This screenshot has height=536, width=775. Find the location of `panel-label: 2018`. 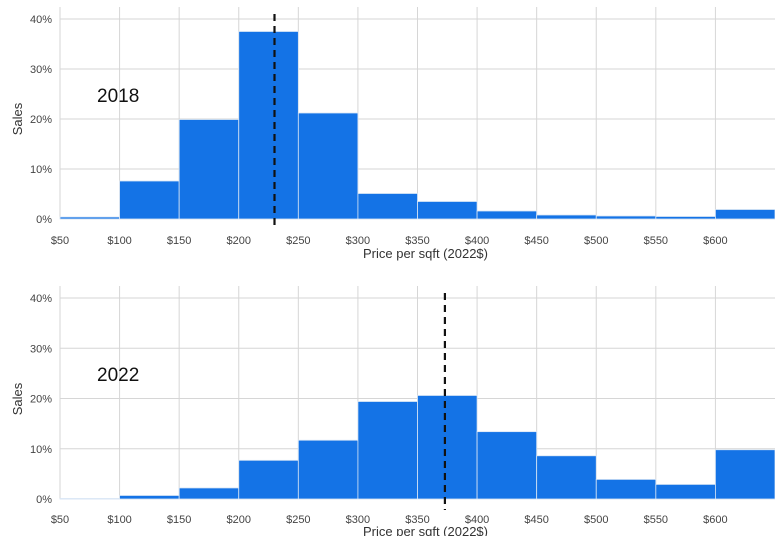

panel-label: 2018 is located at coordinates (118, 96).